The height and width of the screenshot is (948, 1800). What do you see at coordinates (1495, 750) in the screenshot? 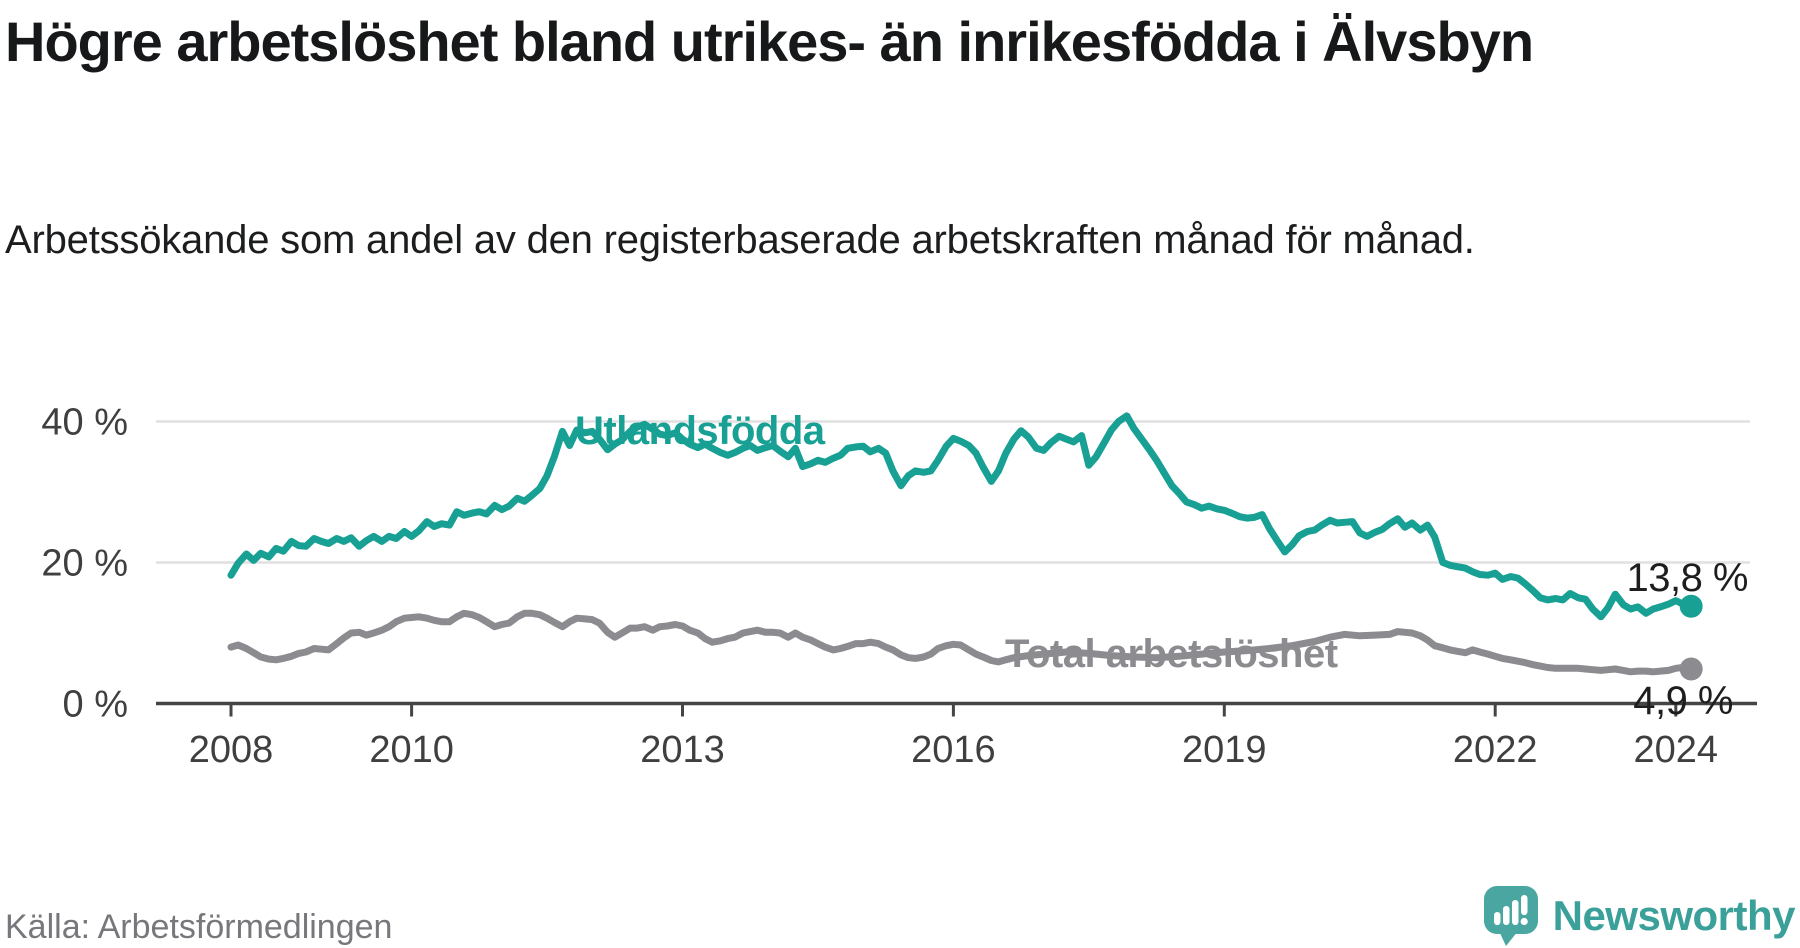
I see `x-tick-label: 2022` at bounding box center [1495, 750].